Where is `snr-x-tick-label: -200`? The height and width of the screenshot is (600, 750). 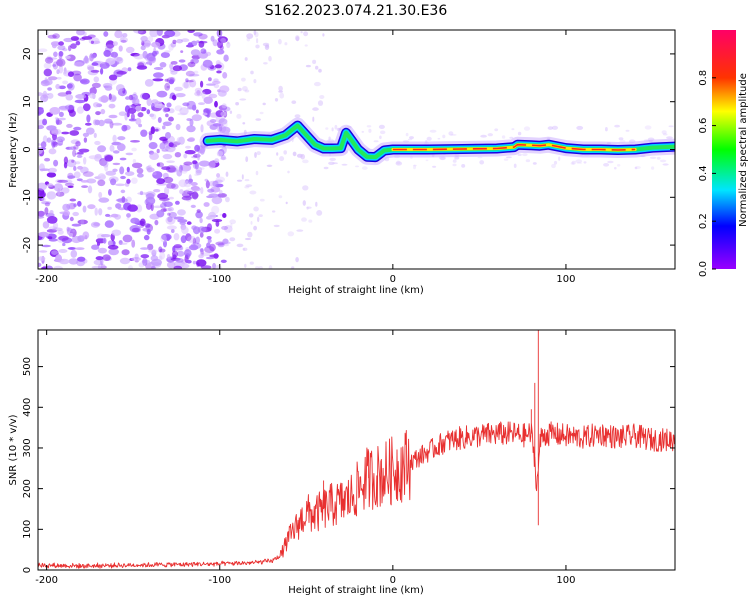
snr-x-tick-label: -200 is located at coordinates (46, 580).